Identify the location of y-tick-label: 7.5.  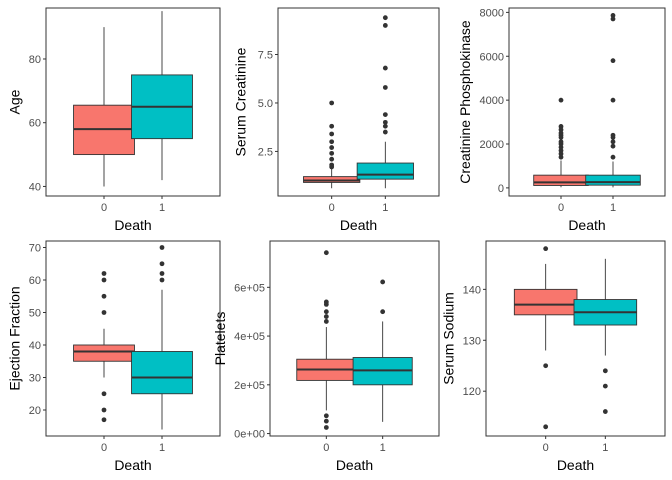
(265, 56).